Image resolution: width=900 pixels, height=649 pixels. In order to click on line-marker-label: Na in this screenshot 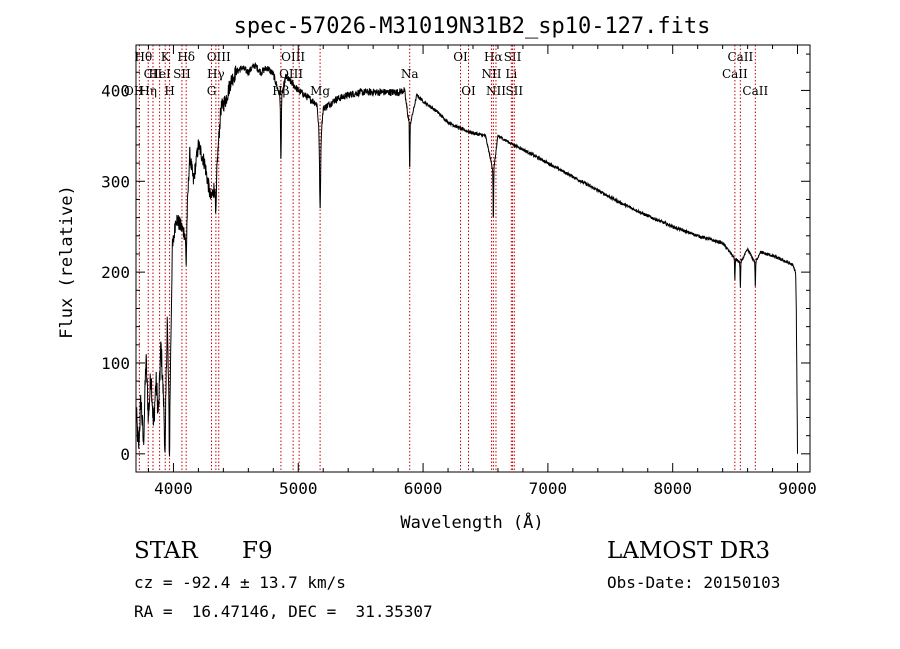, I will do `click(410, 74)`.